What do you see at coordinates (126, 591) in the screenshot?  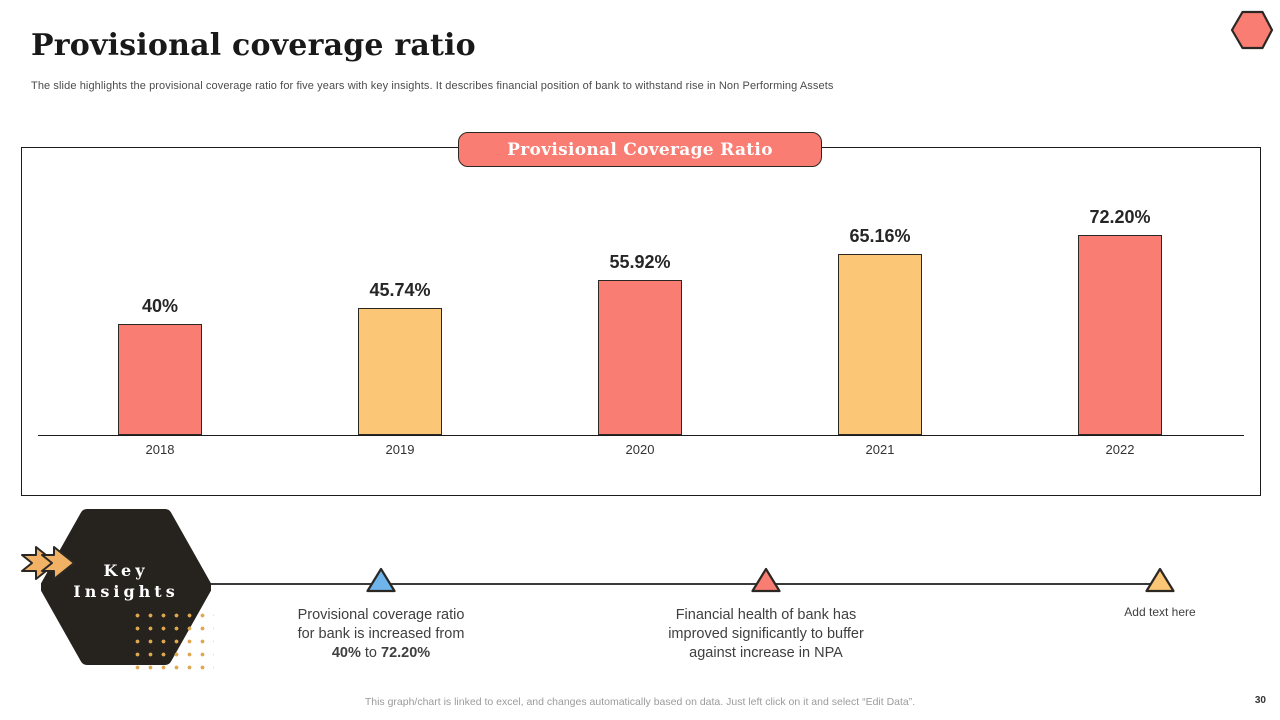 I see `key-insights-line2: Insights` at bounding box center [126, 591].